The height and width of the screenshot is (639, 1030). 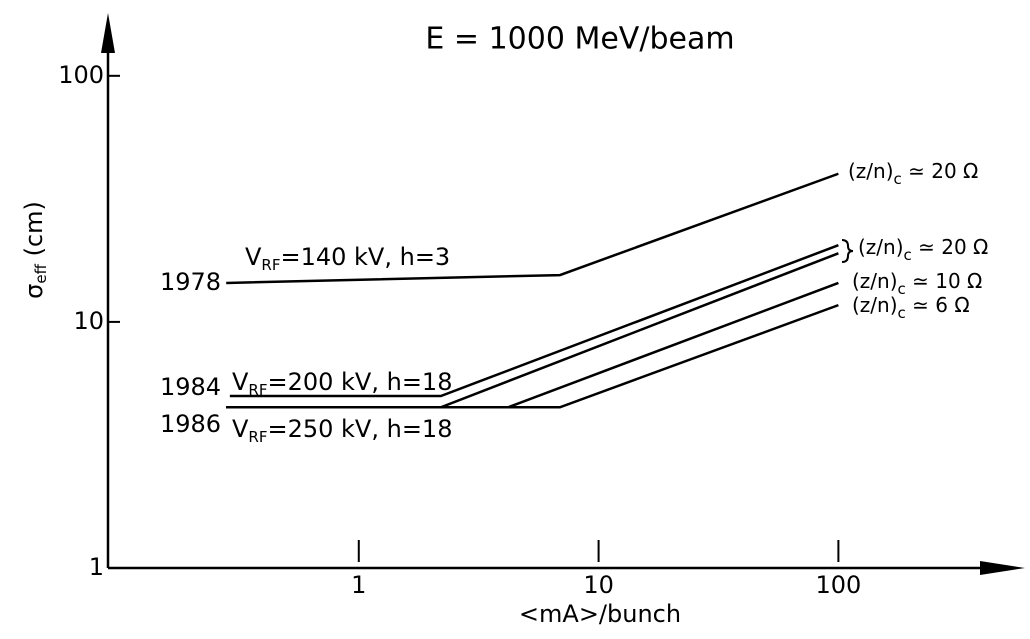 I want to click on x-axis-arrow, so click(x=1002, y=568).